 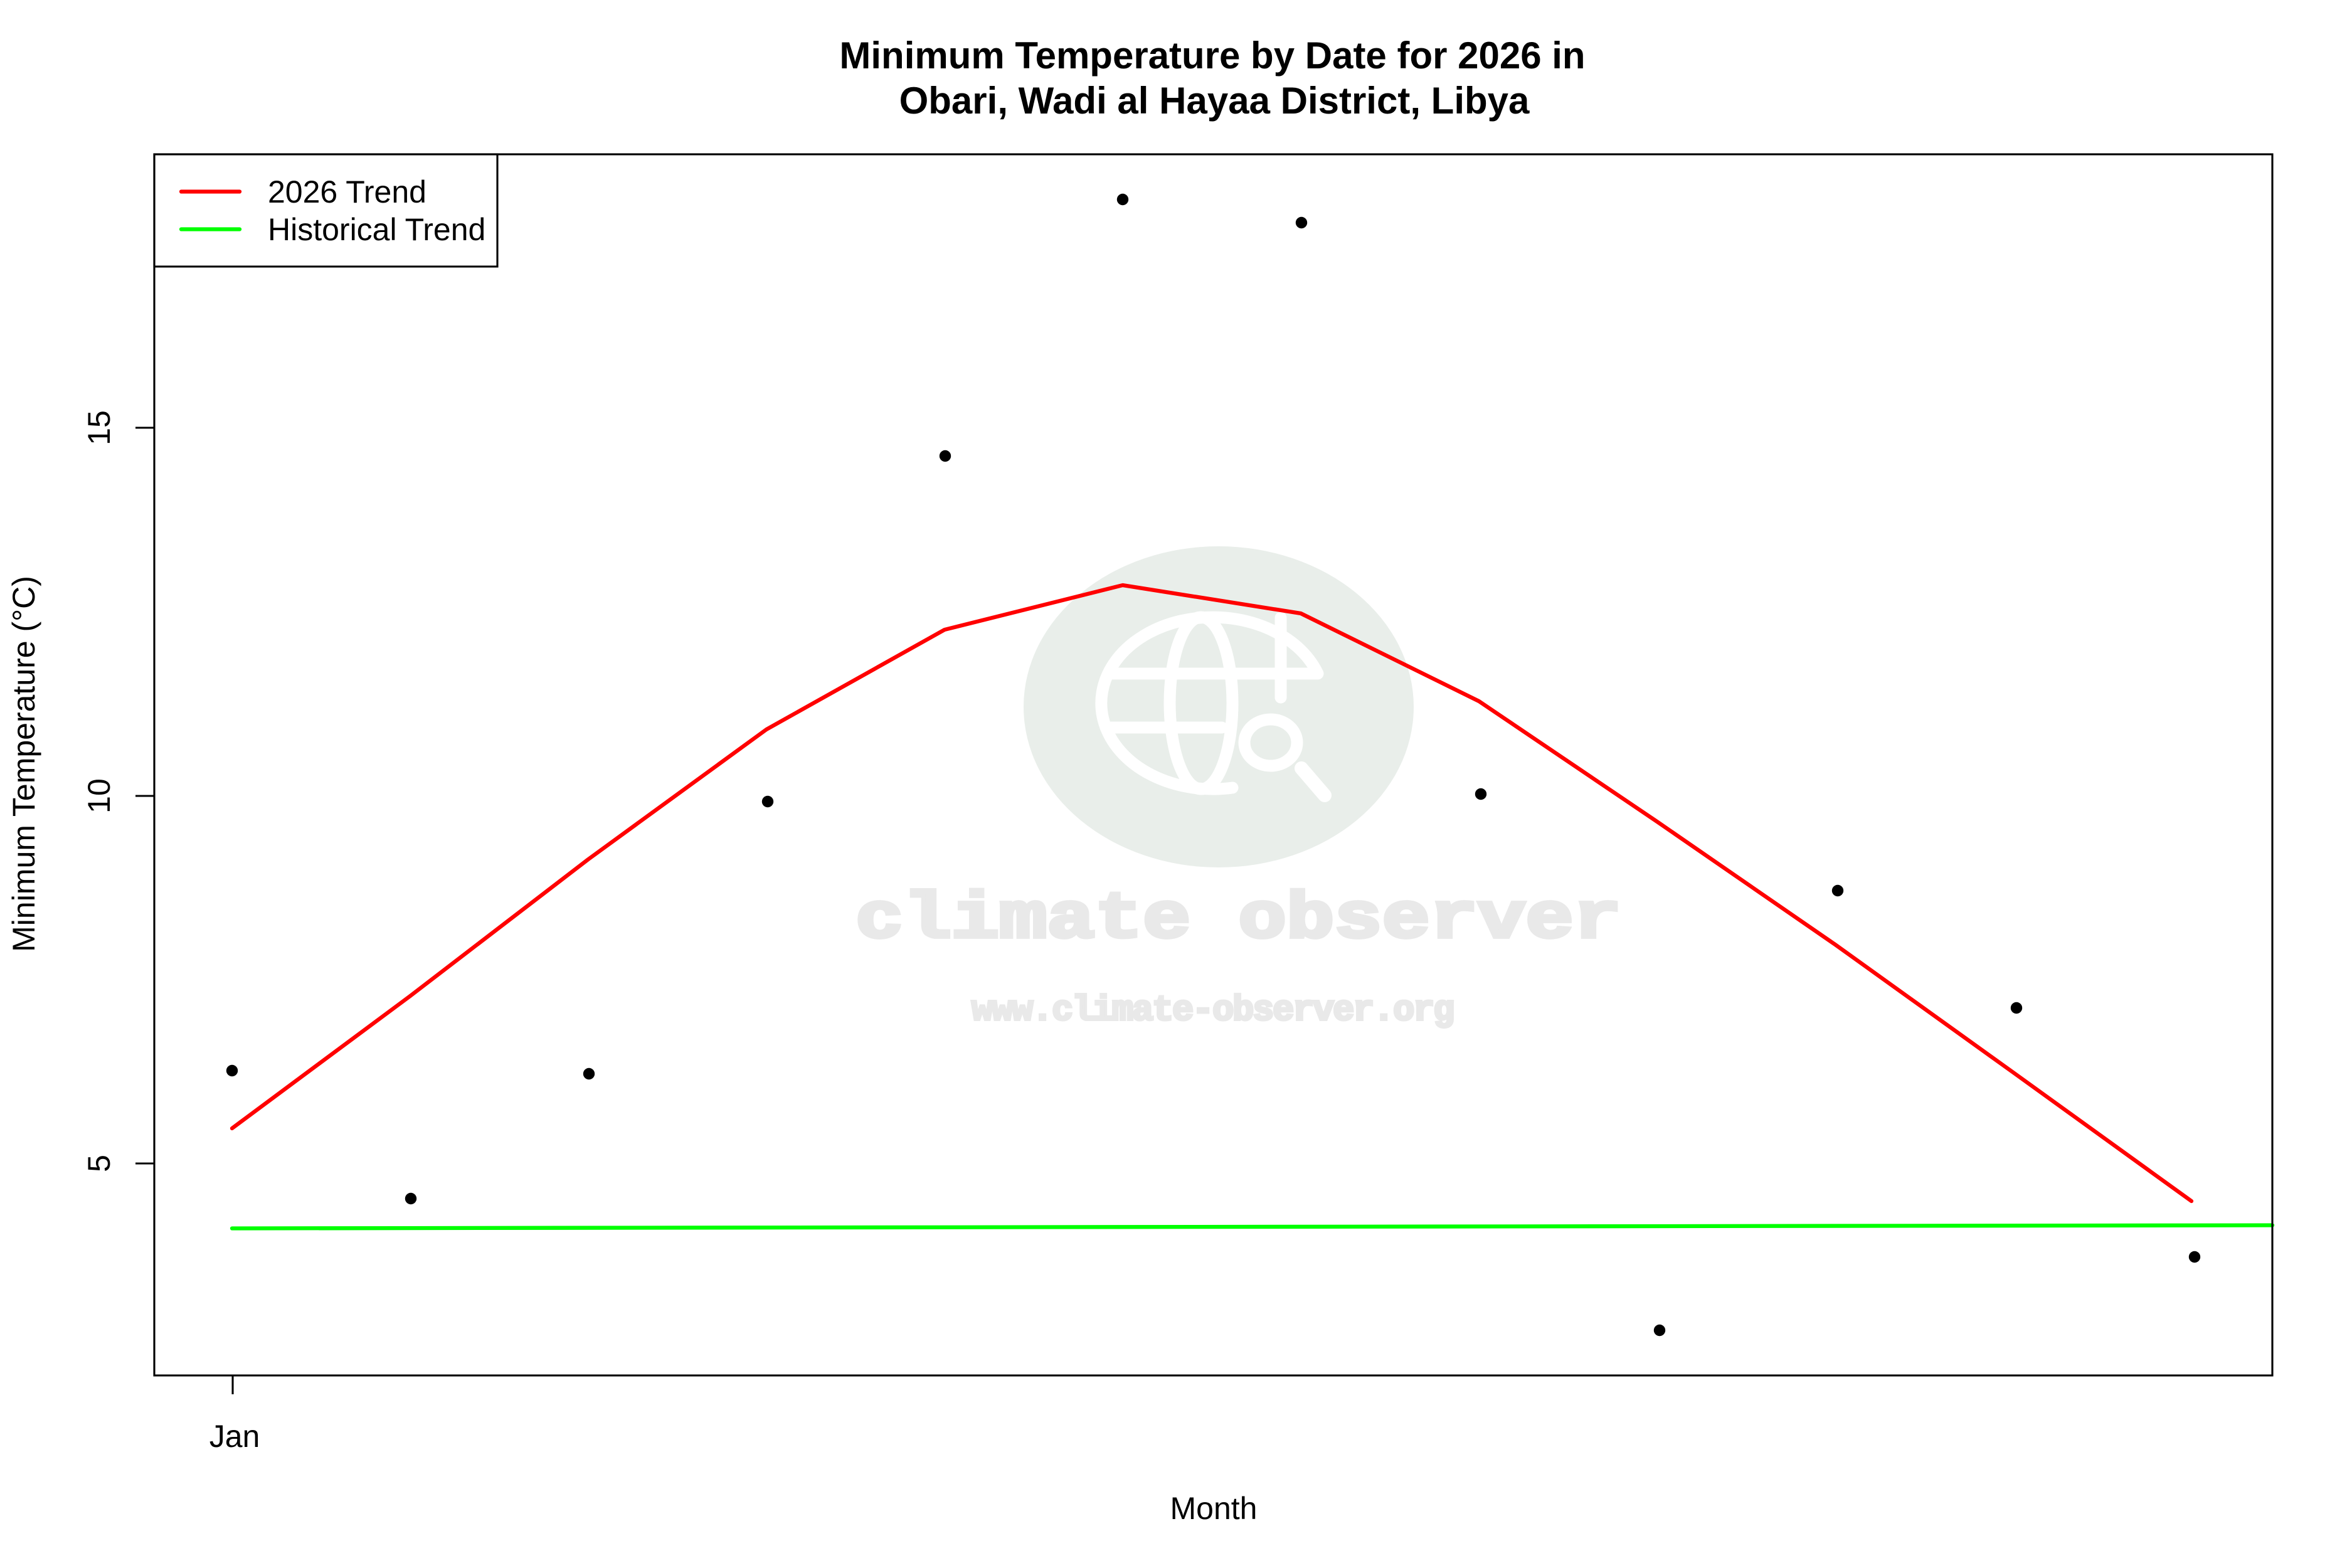 I want to click on svg-text: 2026 Trend, so click(x=347, y=191).